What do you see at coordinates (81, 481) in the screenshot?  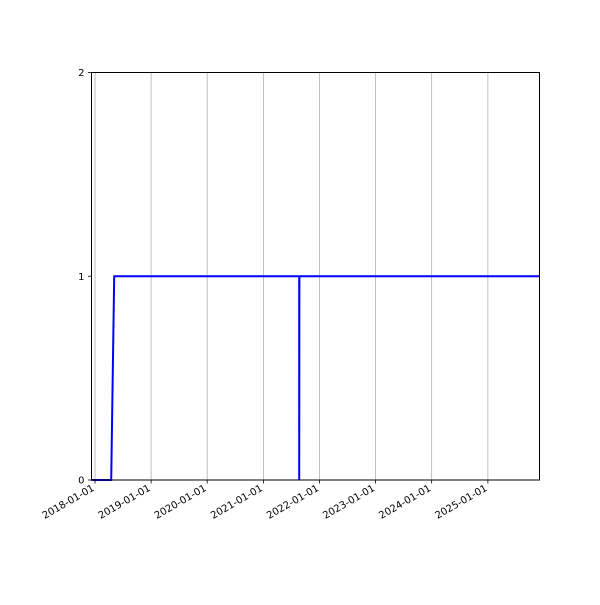 I see `y-tick-label: 0` at bounding box center [81, 481].